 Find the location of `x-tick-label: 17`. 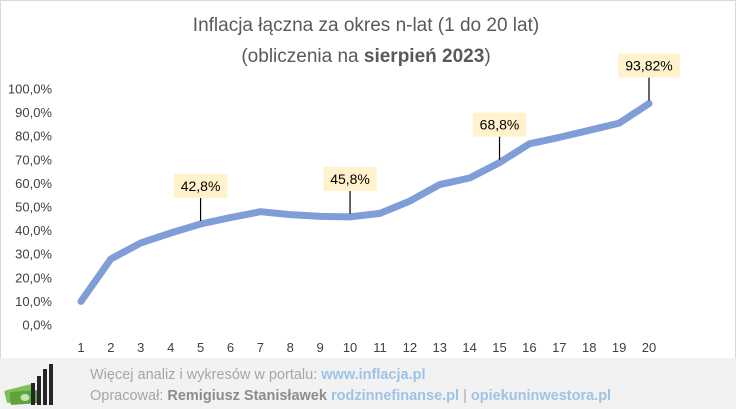

x-tick-label: 17 is located at coordinates (559, 347).